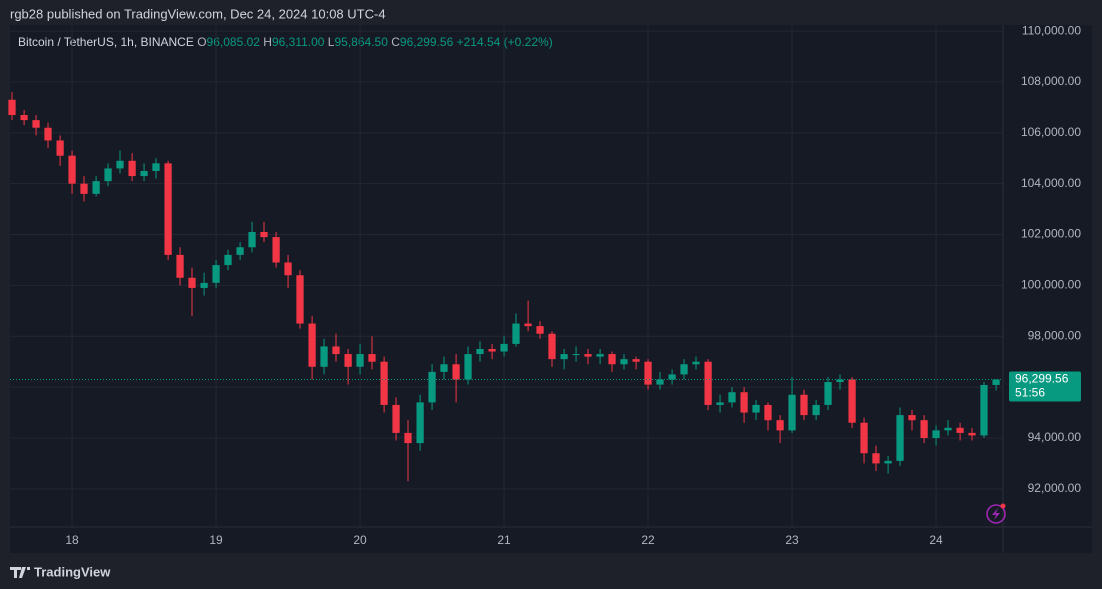  I want to click on brand: TradingView, so click(72, 571).